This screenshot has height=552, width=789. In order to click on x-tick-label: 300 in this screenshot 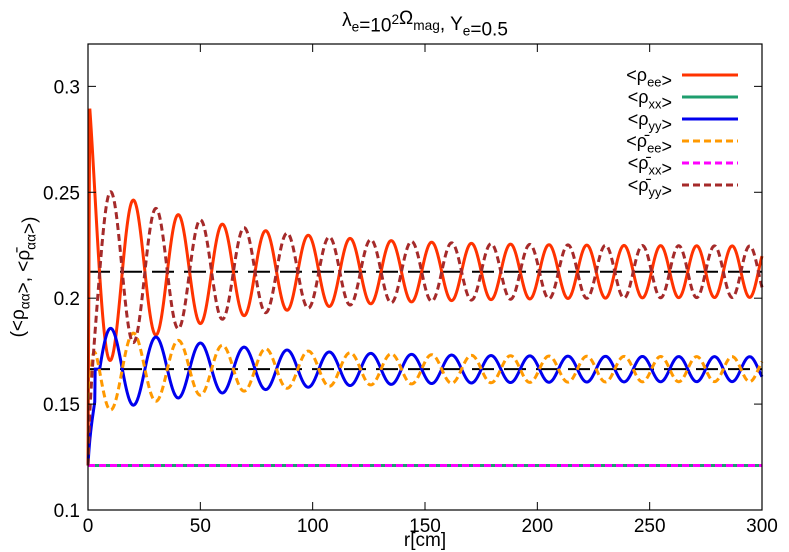, I will do `click(762, 526)`.